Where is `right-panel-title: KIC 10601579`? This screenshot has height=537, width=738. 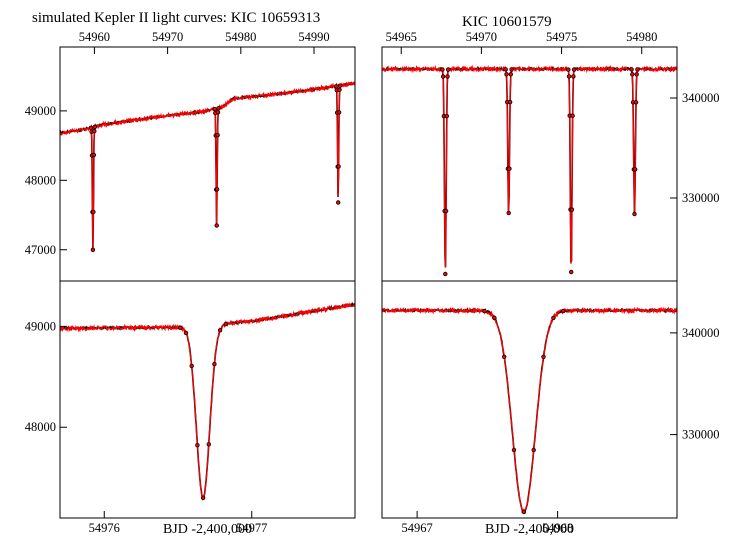
right-panel-title: KIC 10601579 is located at coordinates (507, 22).